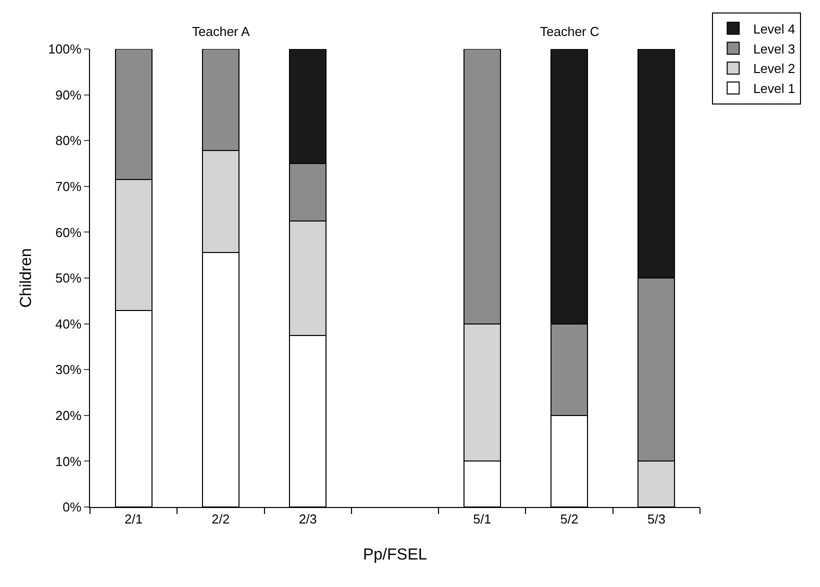  What do you see at coordinates (774, 88) in the screenshot?
I see `legend-label: Level 1` at bounding box center [774, 88].